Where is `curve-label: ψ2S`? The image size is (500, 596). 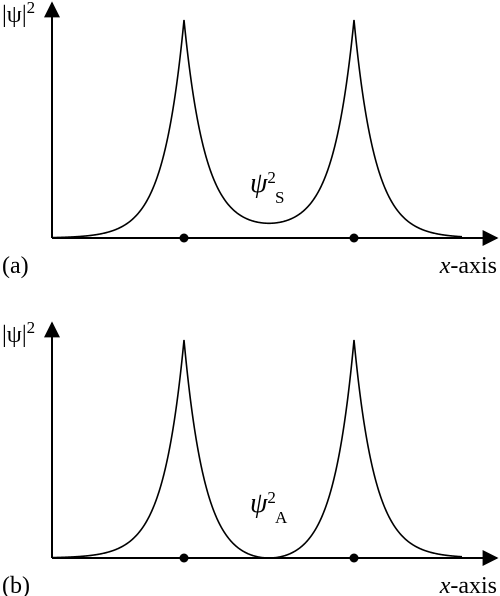 curve-label: ψ2S is located at coordinates (267, 187).